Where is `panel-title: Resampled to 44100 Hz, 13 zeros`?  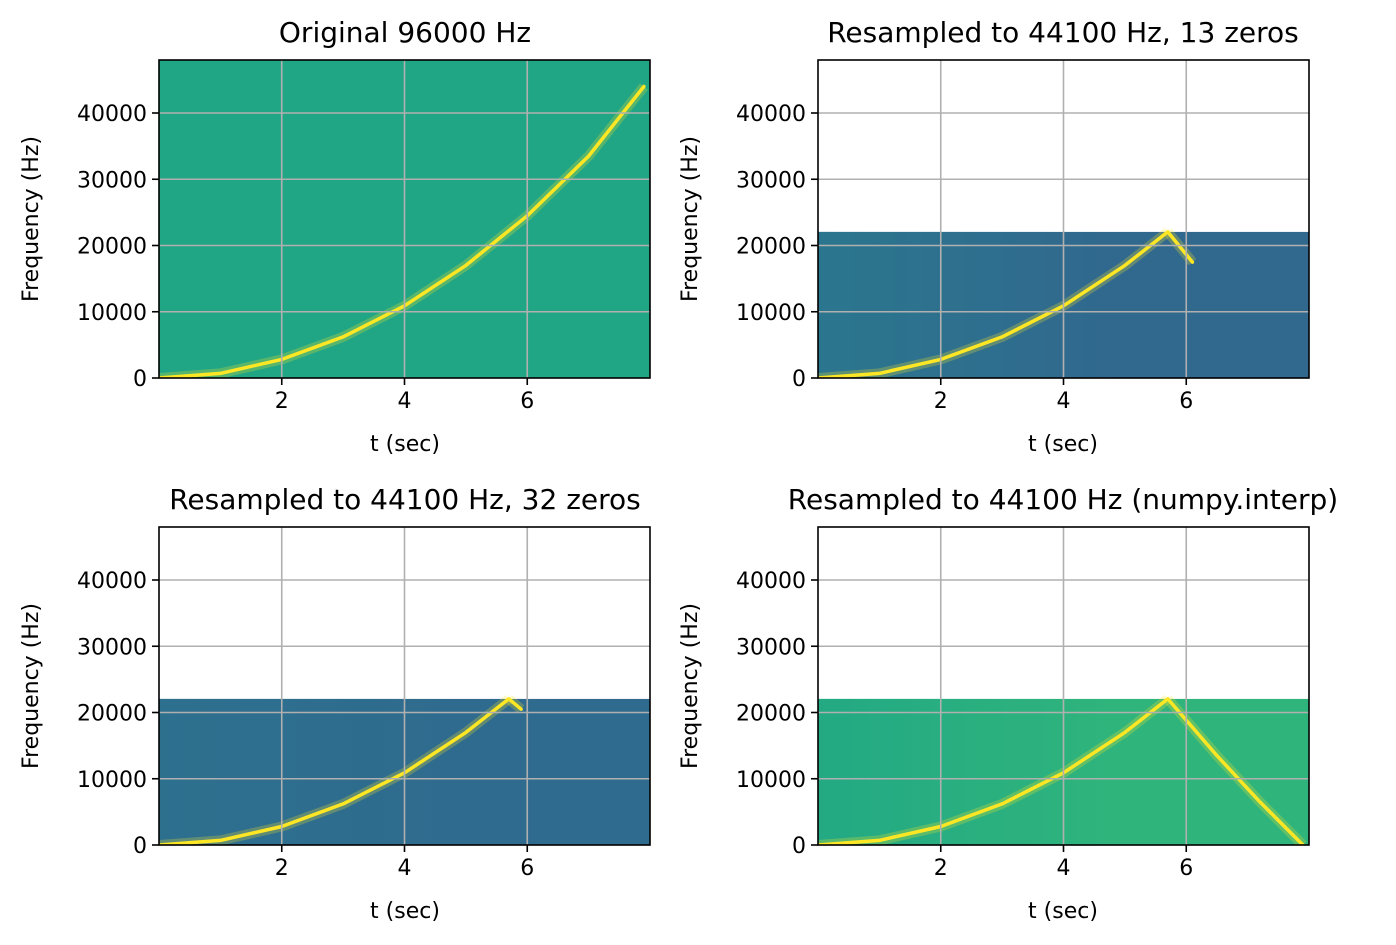
panel-title: Resampled to 44100 Hz, 13 zeros is located at coordinates (1063, 32).